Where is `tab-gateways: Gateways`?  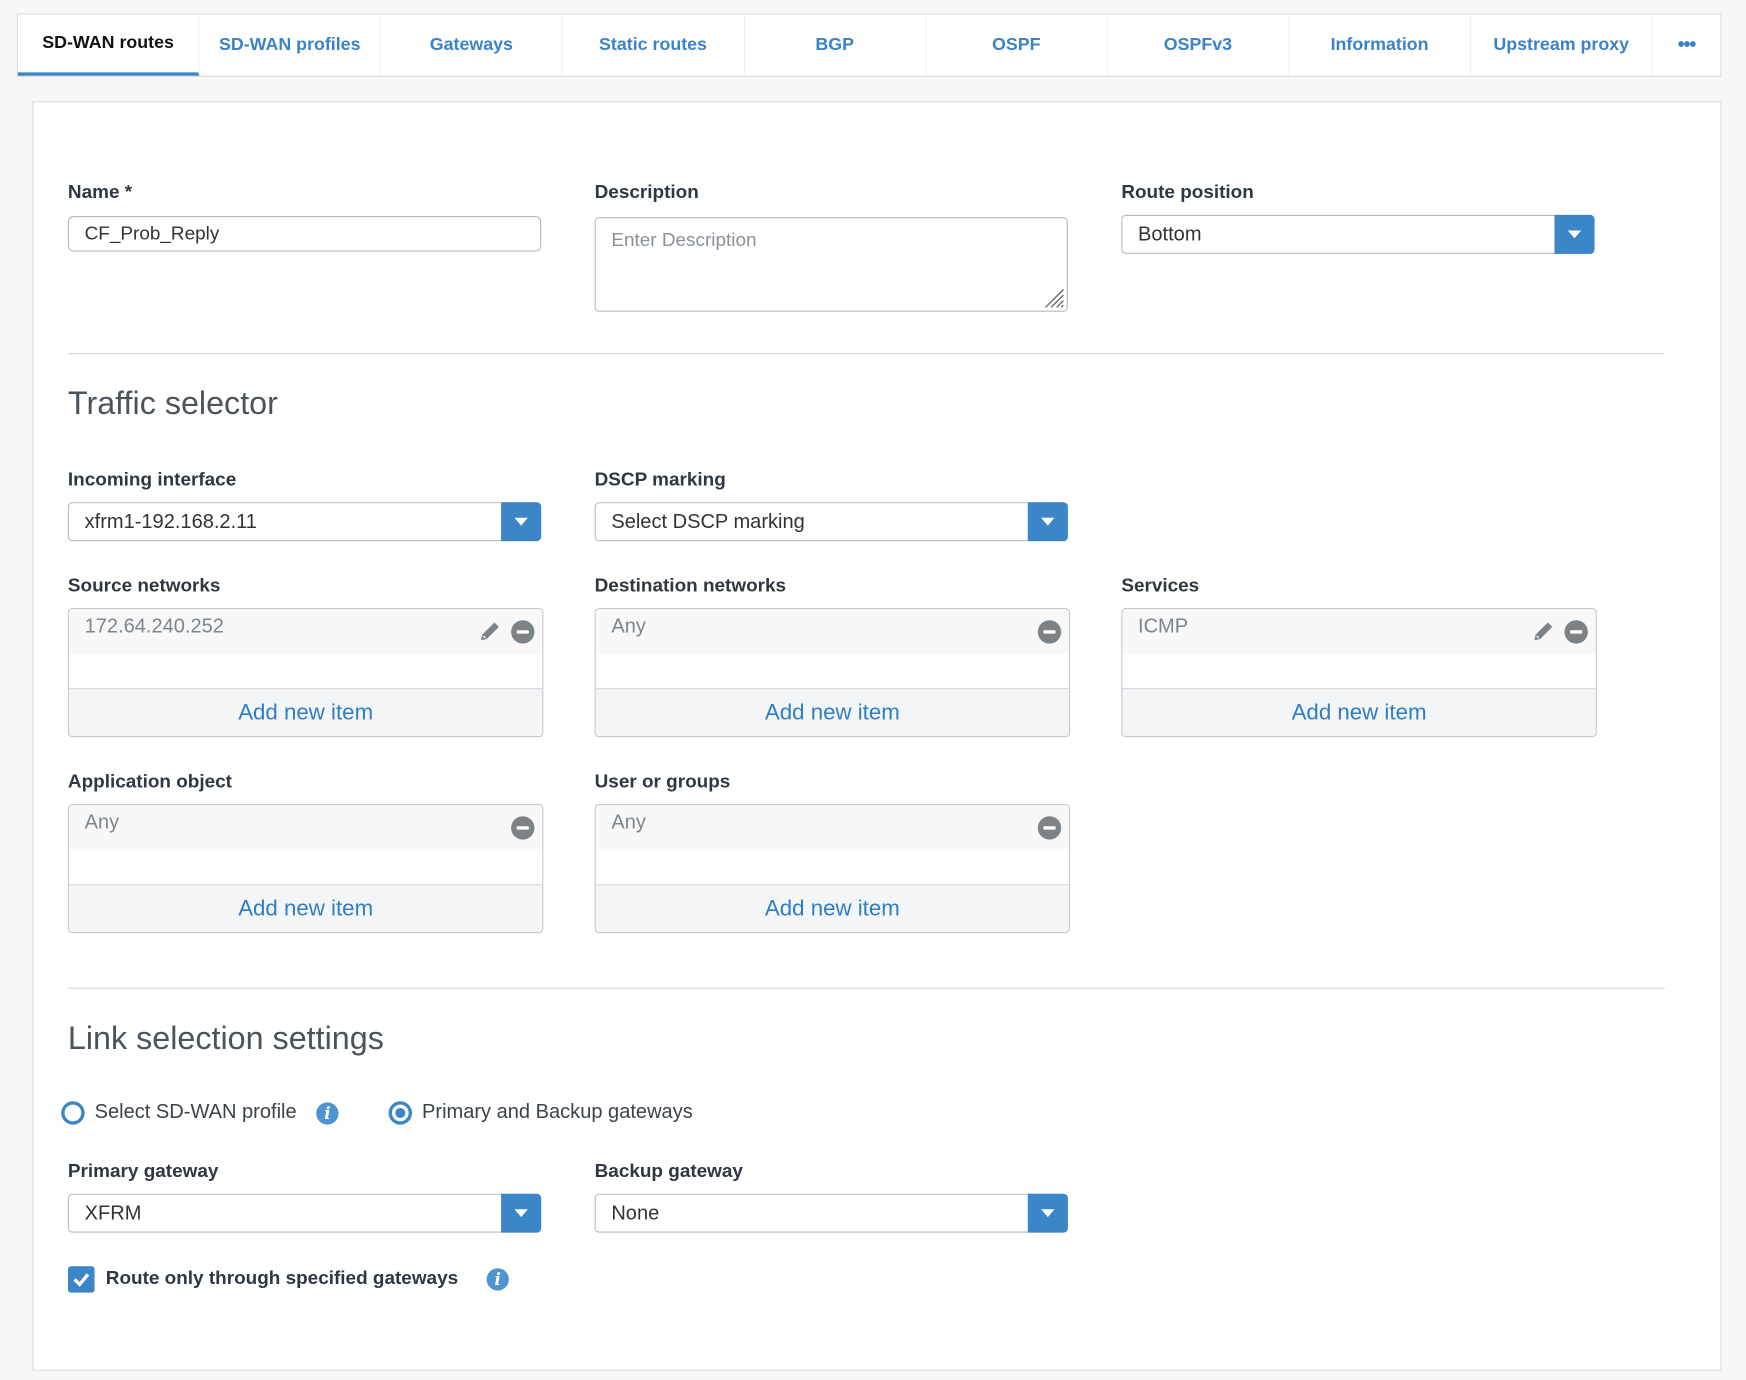
tab-gateways: Gateways is located at coordinates (472, 45).